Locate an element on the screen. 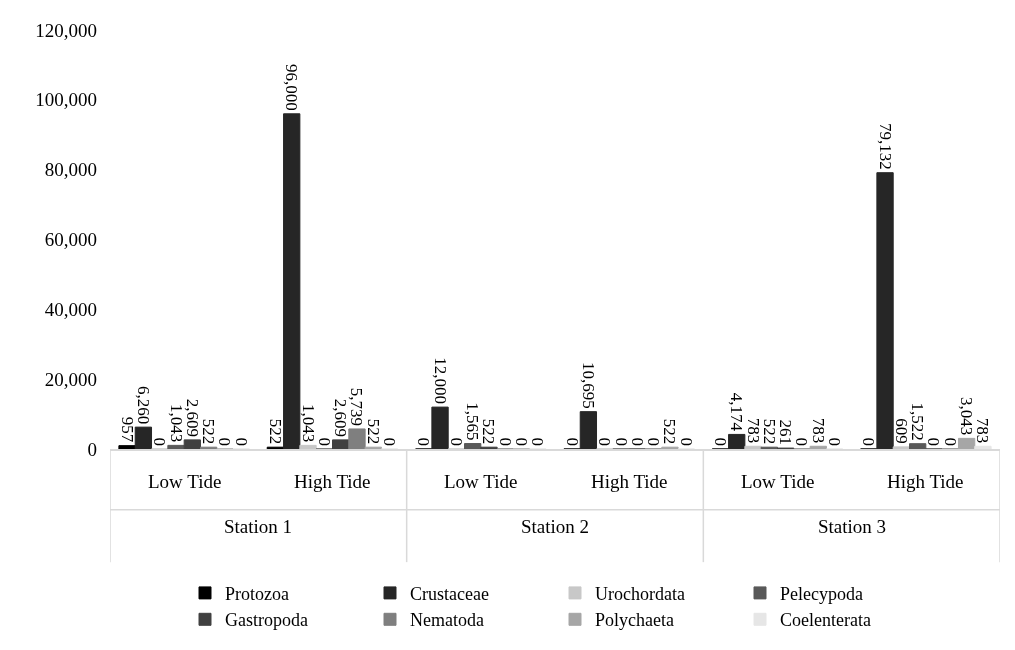  legend-label: Protozoa is located at coordinates (257, 593).